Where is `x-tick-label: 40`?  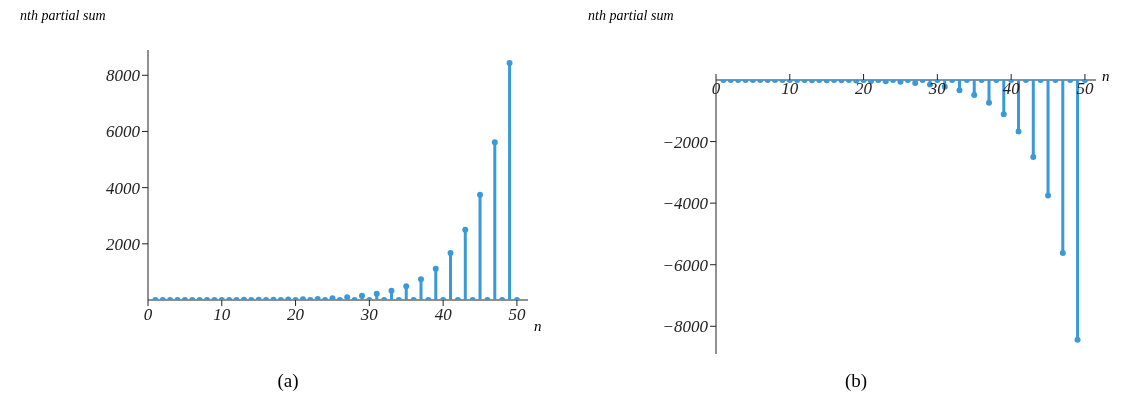
x-tick-label: 40 is located at coordinates (443, 314).